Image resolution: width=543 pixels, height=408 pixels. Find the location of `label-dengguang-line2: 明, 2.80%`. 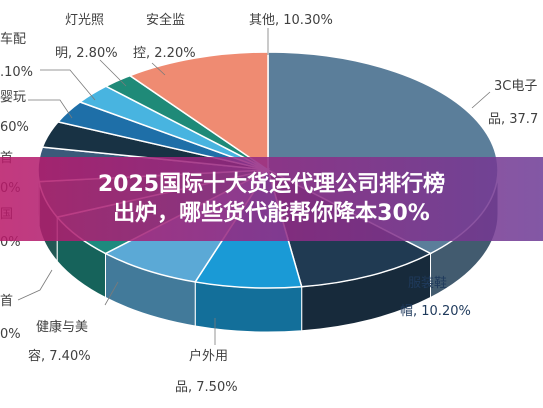

label-dengguang-line2: 明, 2.80% is located at coordinates (86, 53).